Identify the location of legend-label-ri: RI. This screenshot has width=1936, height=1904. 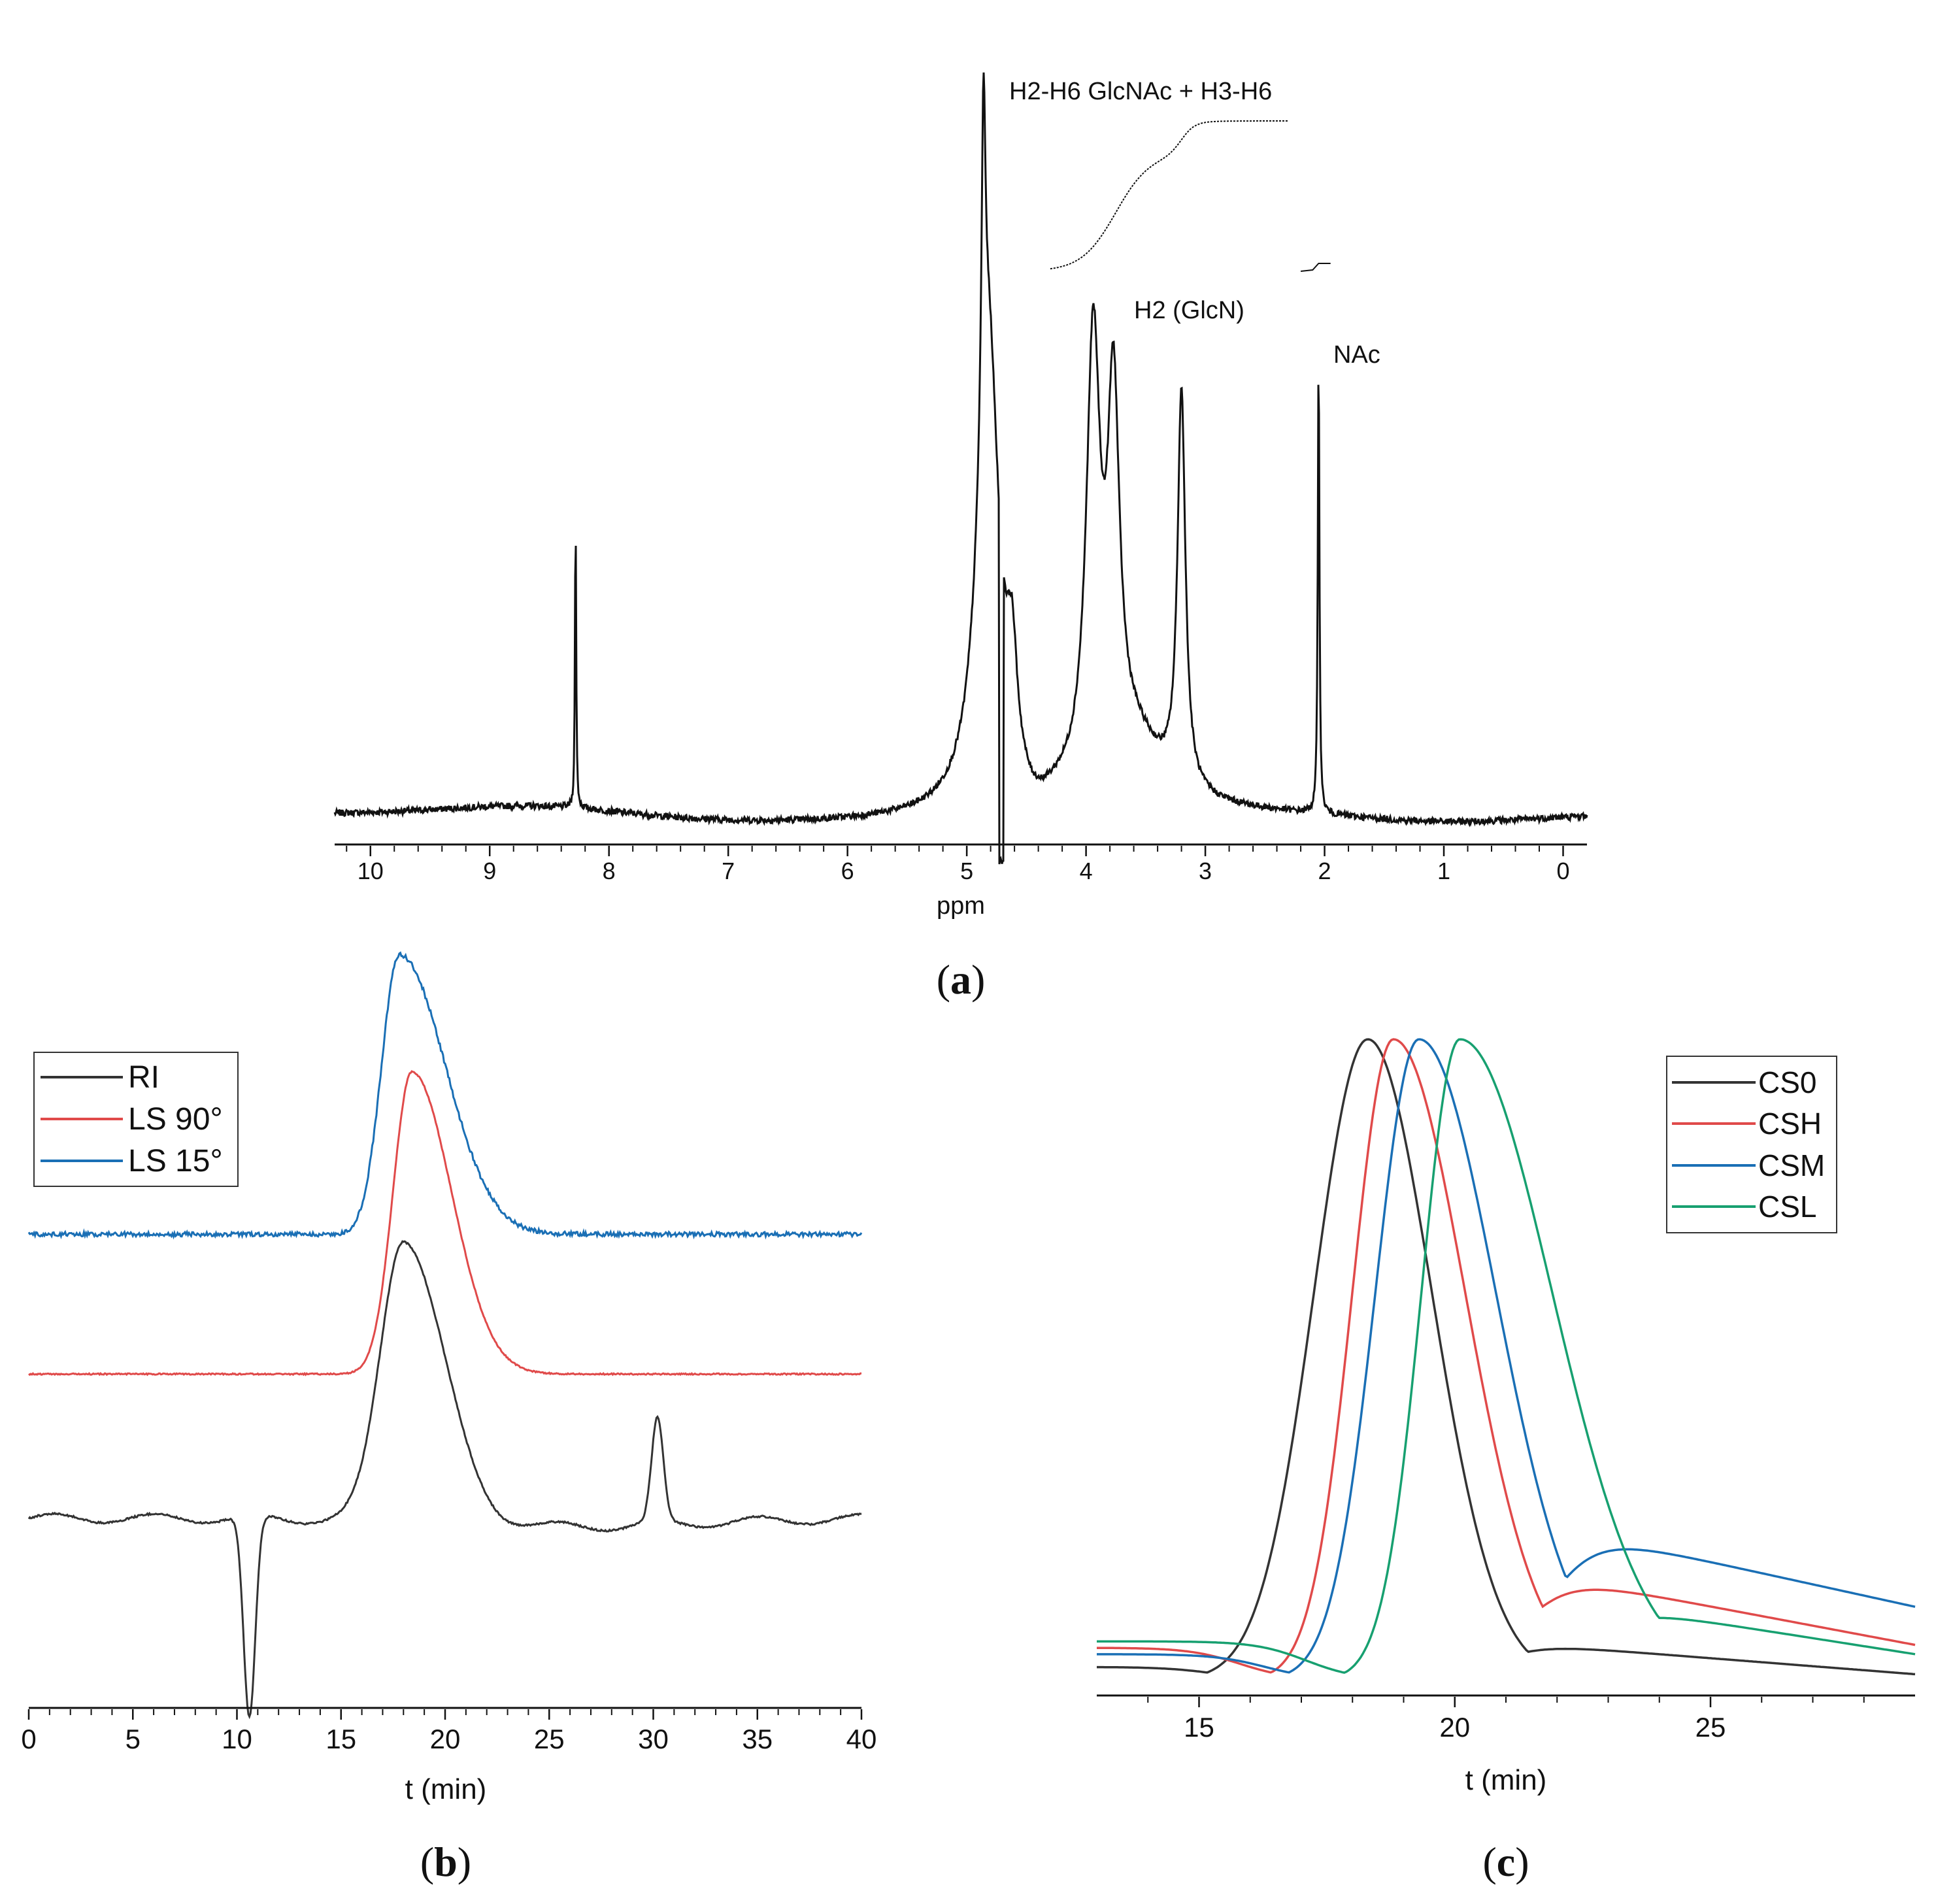
(143, 1077).